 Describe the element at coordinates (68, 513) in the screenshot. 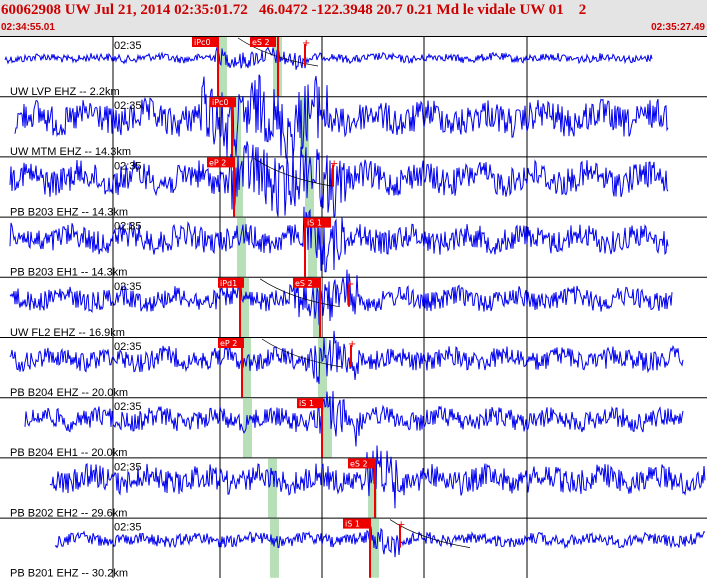

I see `channel-label: PB B202 EH2 -- 29.6km` at that location.